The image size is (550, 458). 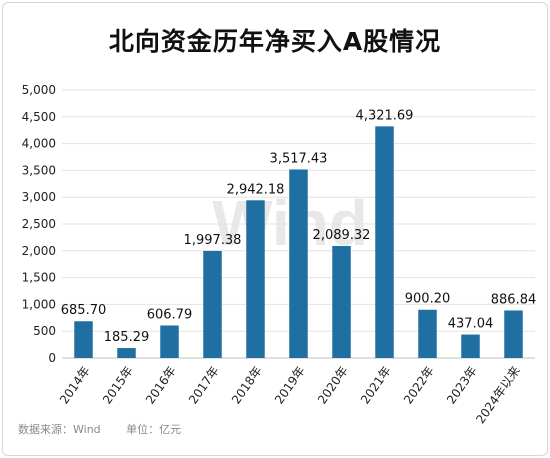 What do you see at coordinates (39, 117) in the screenshot?
I see `y-tick-label: 4,500` at bounding box center [39, 117].